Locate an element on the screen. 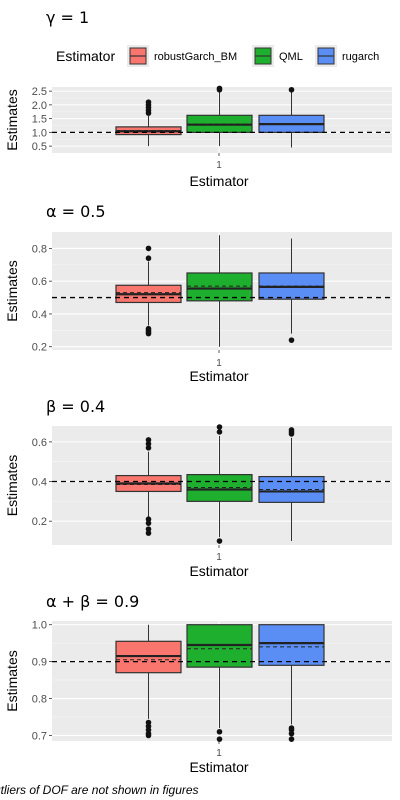 Image resolution: width=400 pixels, height=800 pixels. y-tick-label: 2.5 is located at coordinates (39, 92).